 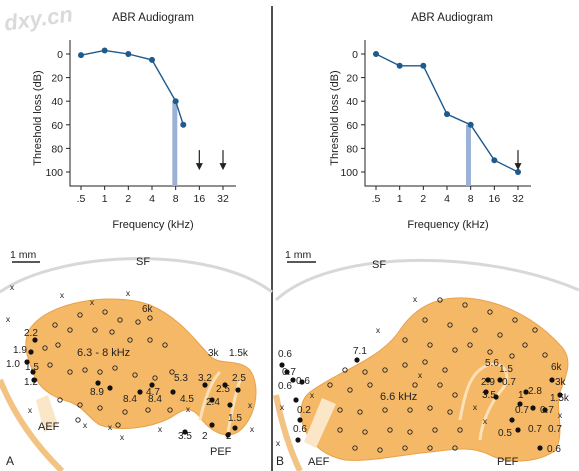 I want to click on map-a-scale-label: 1 mm, so click(x=23, y=255).